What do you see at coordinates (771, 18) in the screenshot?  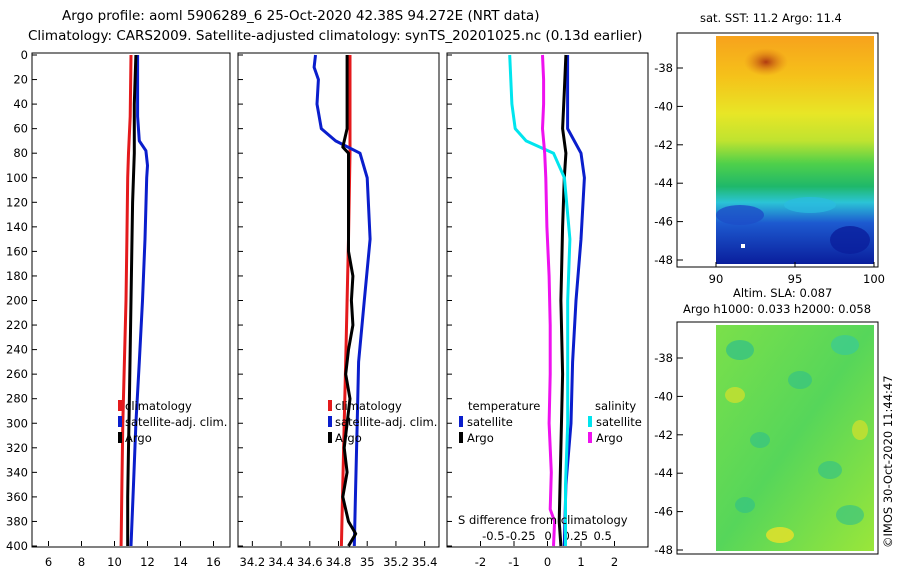 I see `sst-map-title: sat. SST: 11.2 Argo: 11.4` at bounding box center [771, 18].